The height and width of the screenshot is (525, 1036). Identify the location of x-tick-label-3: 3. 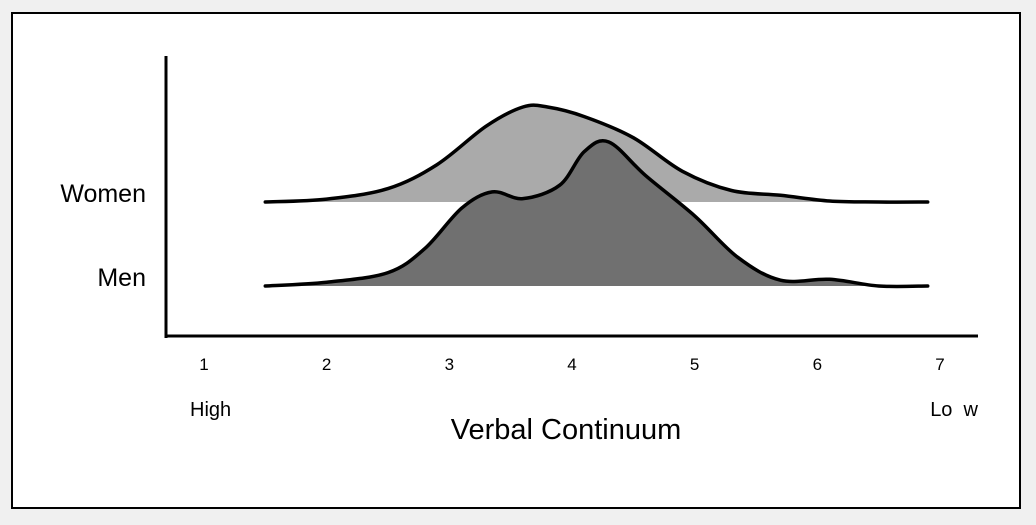
(449, 364).